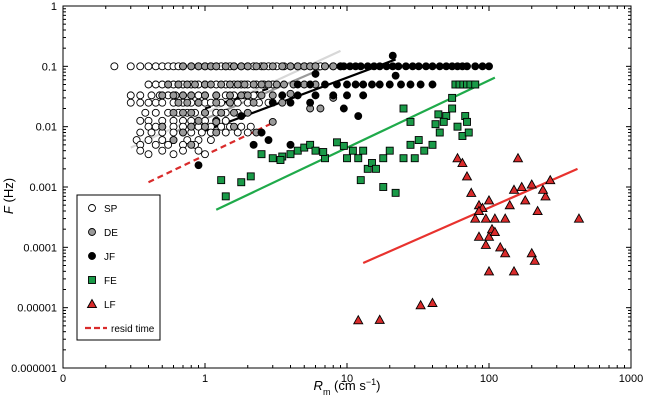 This screenshot has height=400, width=647. Describe the element at coordinates (92, 280) in the screenshot. I see `legend-swatch` at that location.